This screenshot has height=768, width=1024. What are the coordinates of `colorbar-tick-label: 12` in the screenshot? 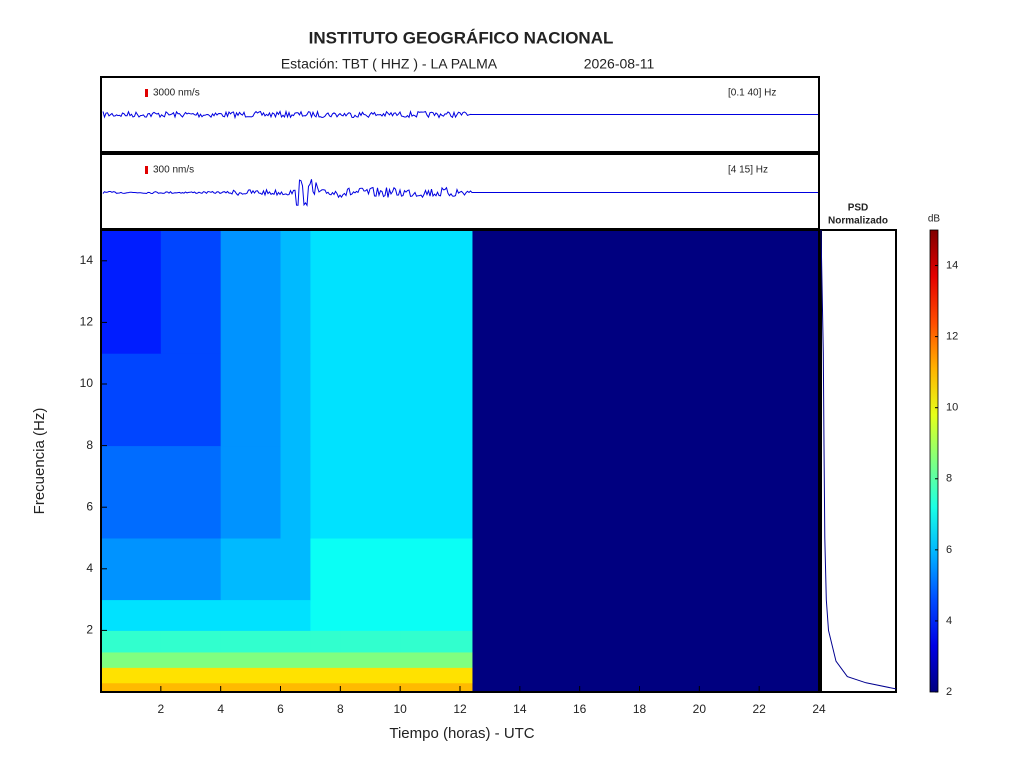 It's located at (952, 337).